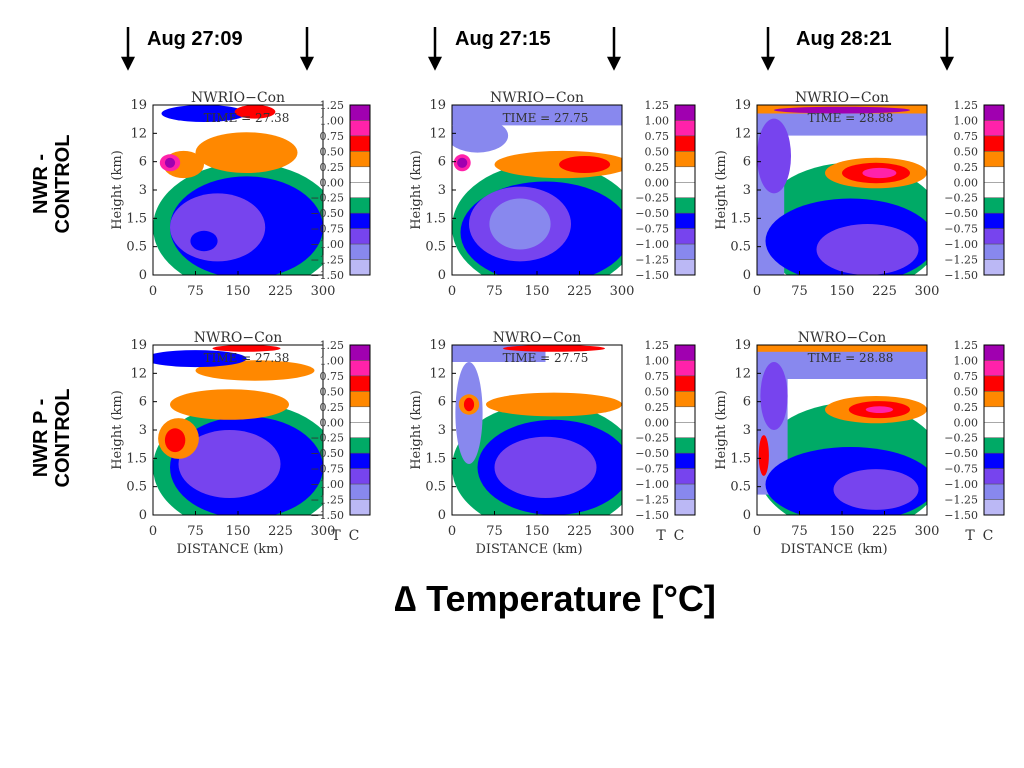 This screenshot has width=1024, height=768. I want to click on colorbar-c-label: C, so click(988, 536).